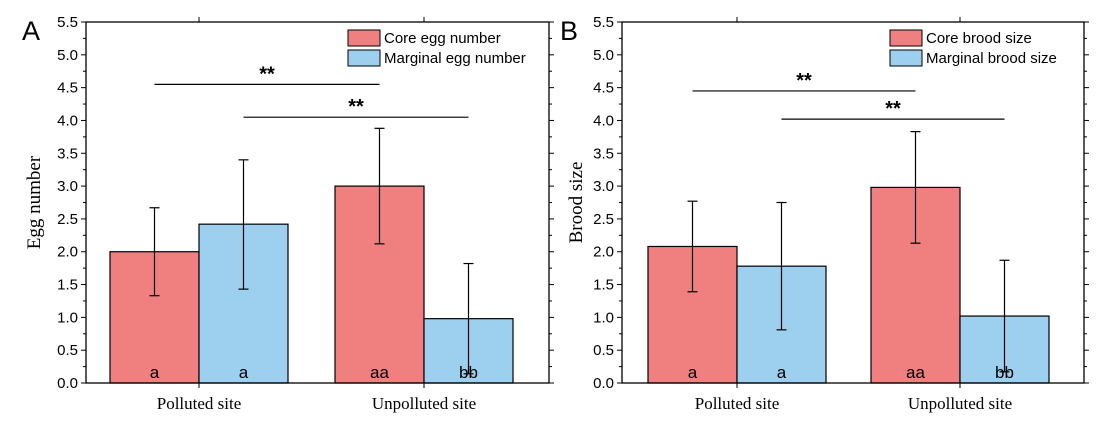  I want to click on legend-label: Core egg number, so click(442, 38).